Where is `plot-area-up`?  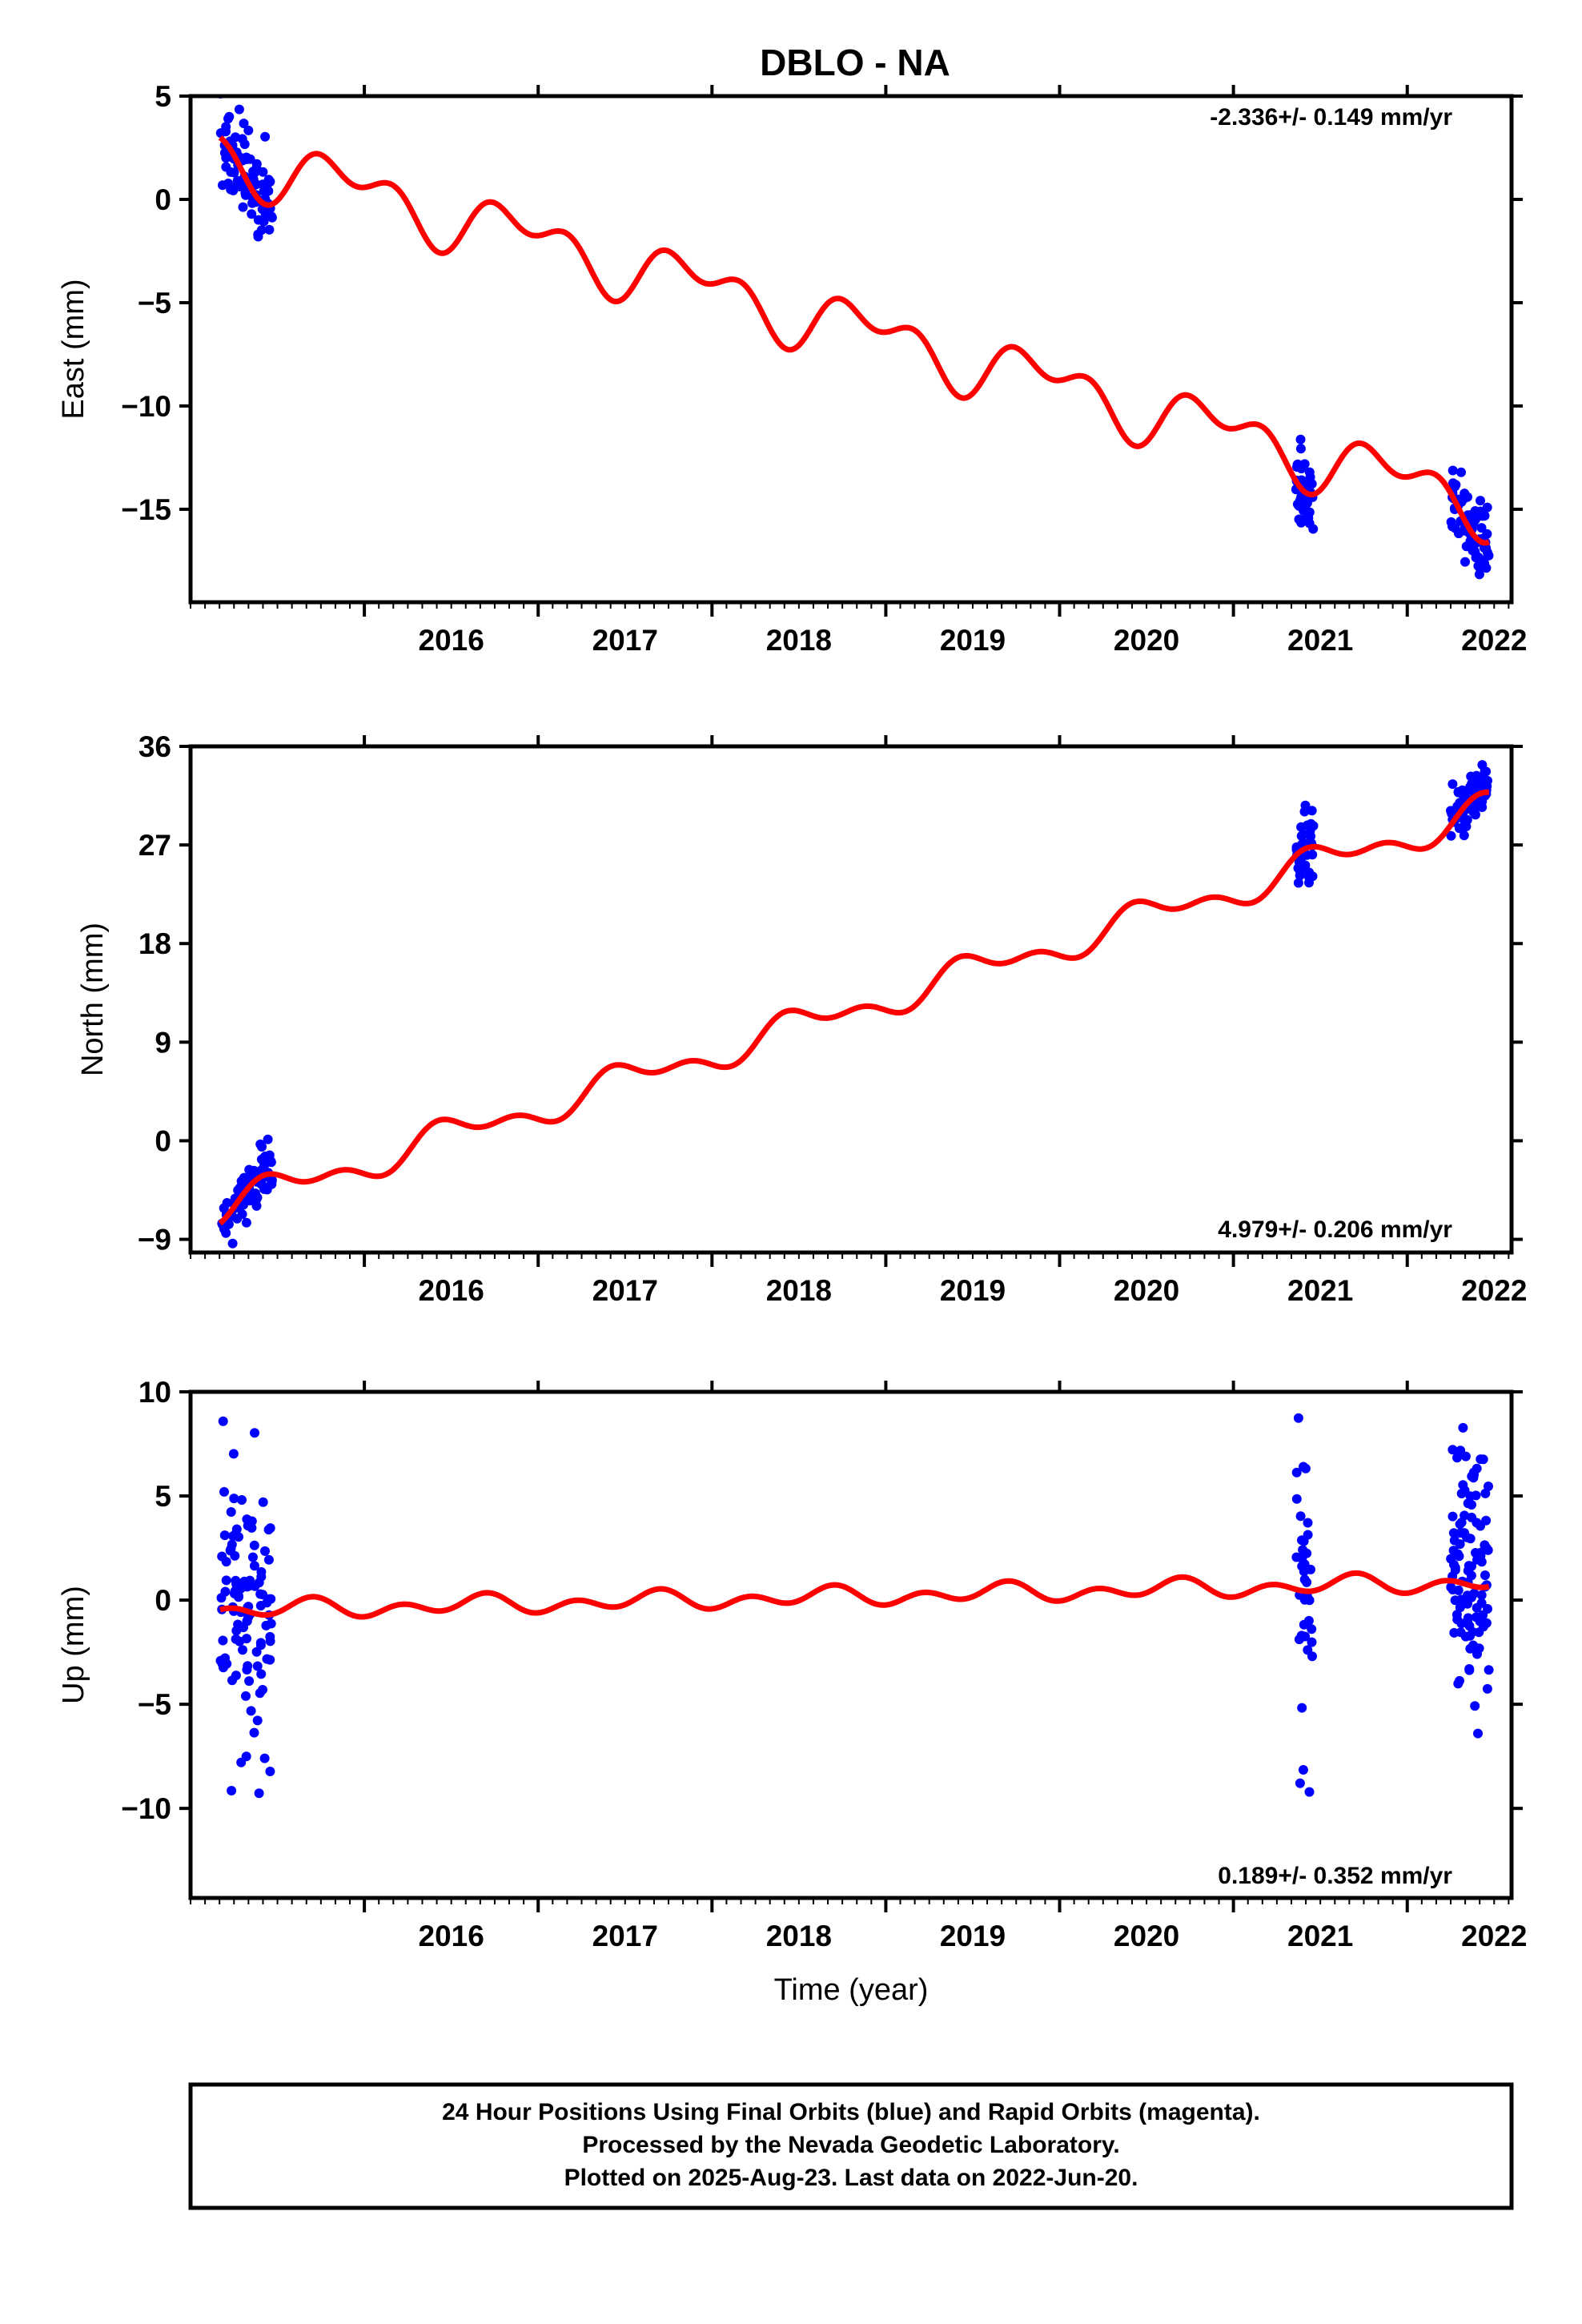
plot-area-up is located at coordinates (854, 1606).